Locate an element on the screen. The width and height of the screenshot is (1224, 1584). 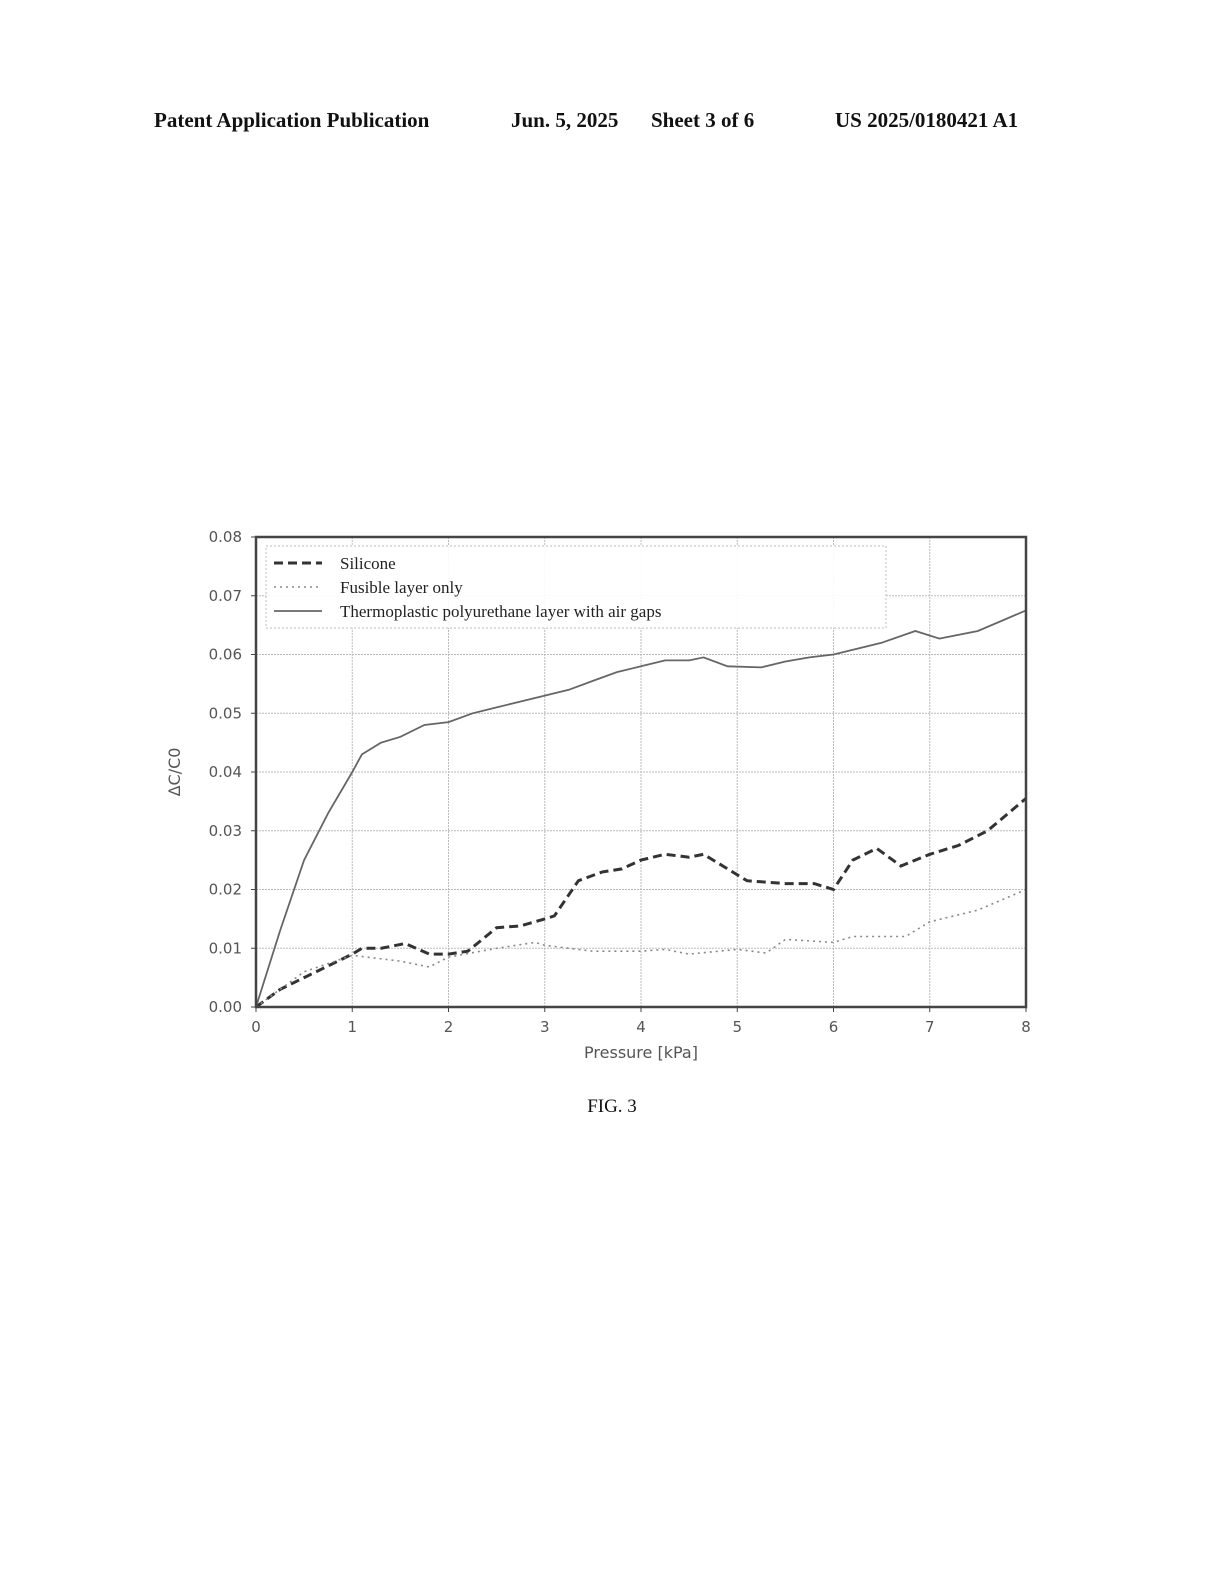
x-tick-label: 6 is located at coordinates (834, 1027).